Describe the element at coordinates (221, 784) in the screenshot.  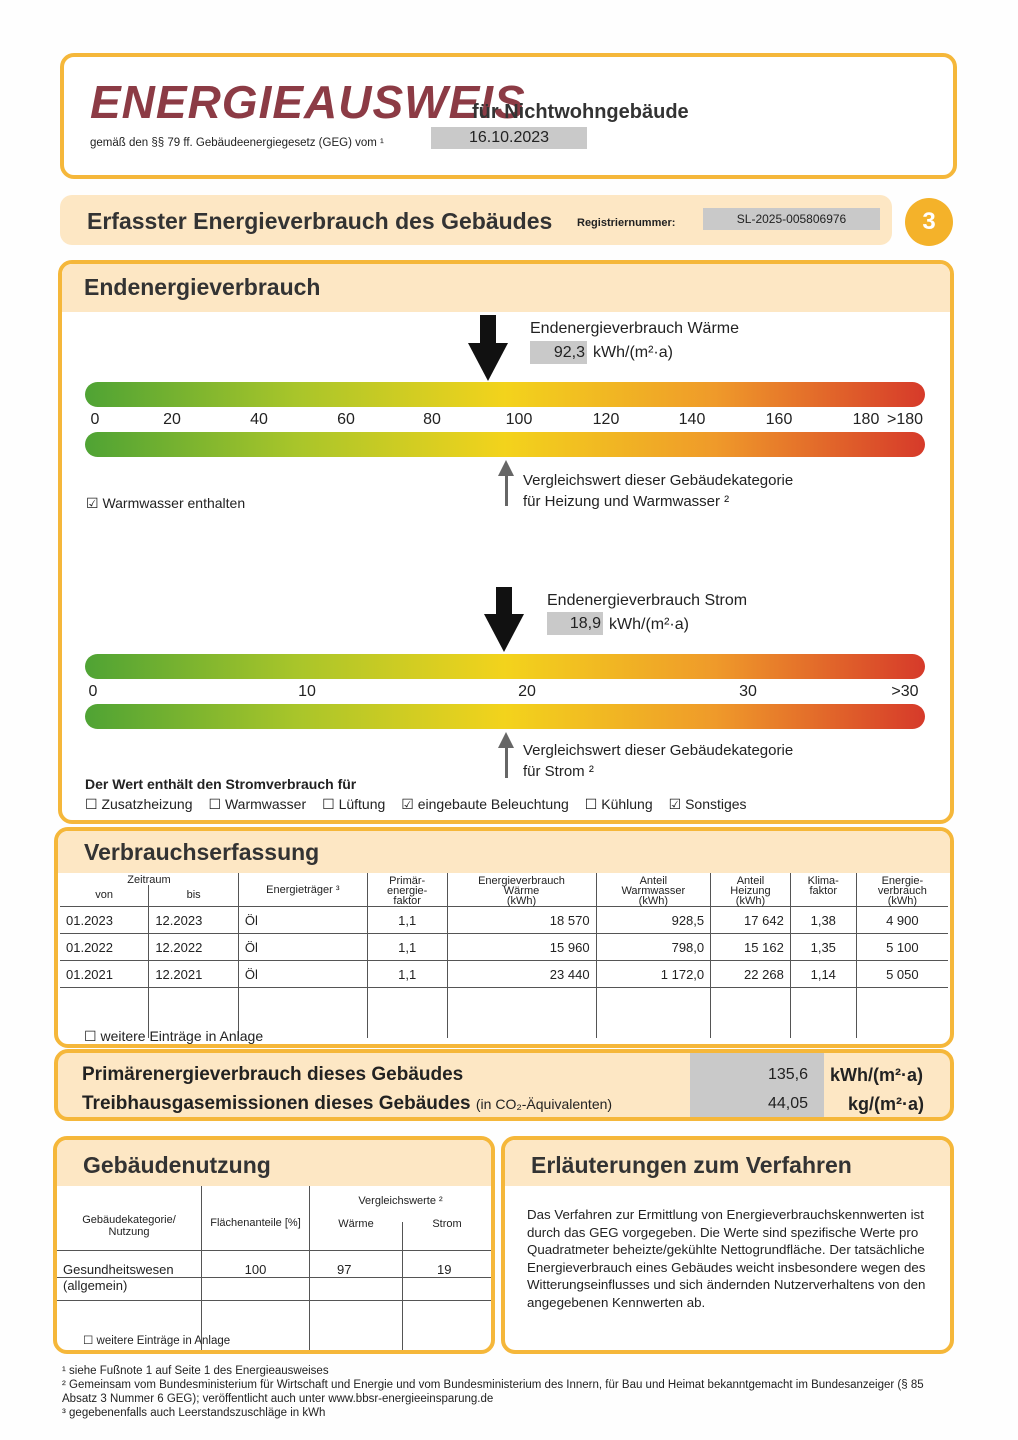
I see `strom-includes-label: Der Wert enthält den Stromverbrauch für` at that location.